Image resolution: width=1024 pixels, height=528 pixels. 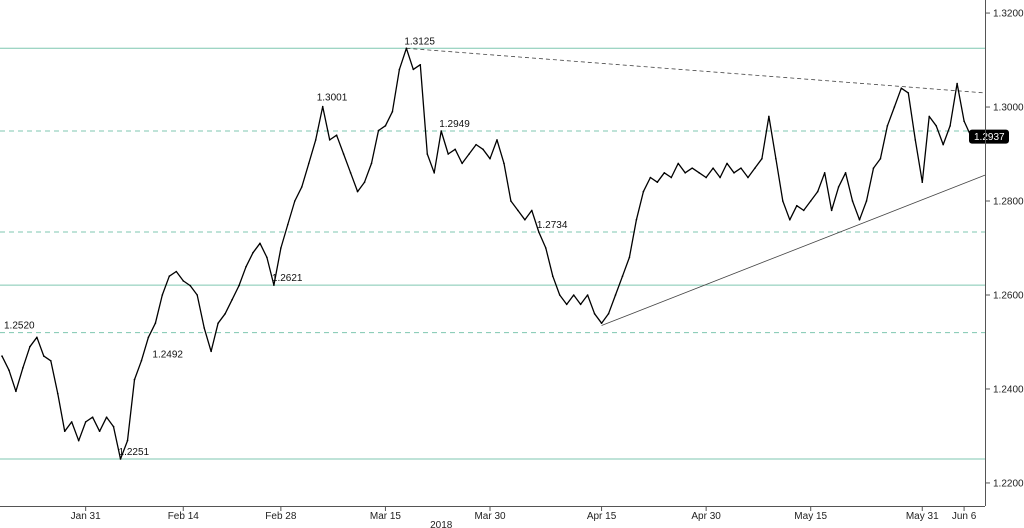 What do you see at coordinates (281, 516) in the screenshot?
I see `x-tick-label-2: Feb 28` at bounding box center [281, 516].